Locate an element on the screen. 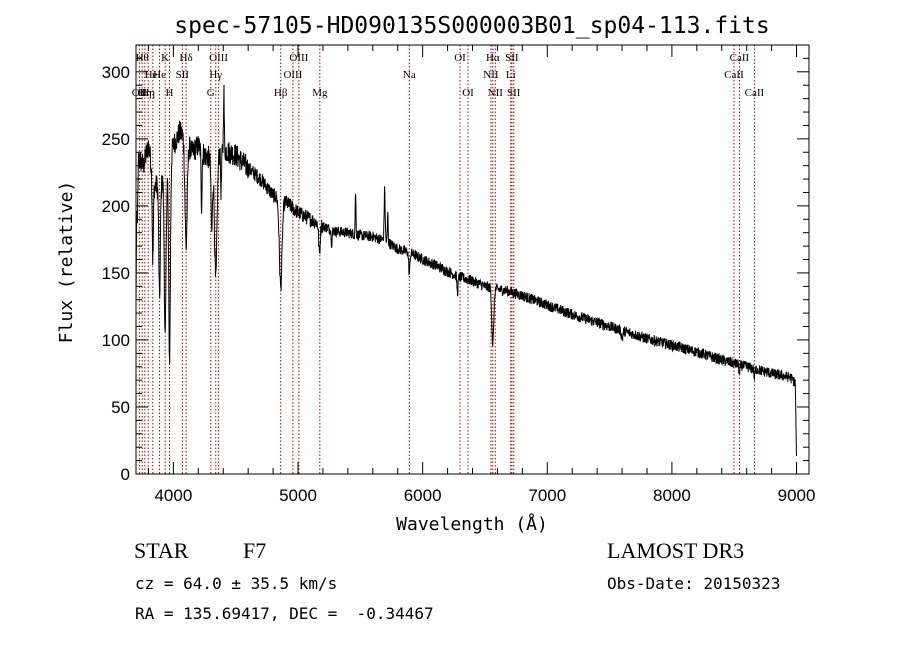 Image resolution: width=900 pixels, height=649 pixels. line-marker-label-21: Hα is located at coordinates (493, 58).